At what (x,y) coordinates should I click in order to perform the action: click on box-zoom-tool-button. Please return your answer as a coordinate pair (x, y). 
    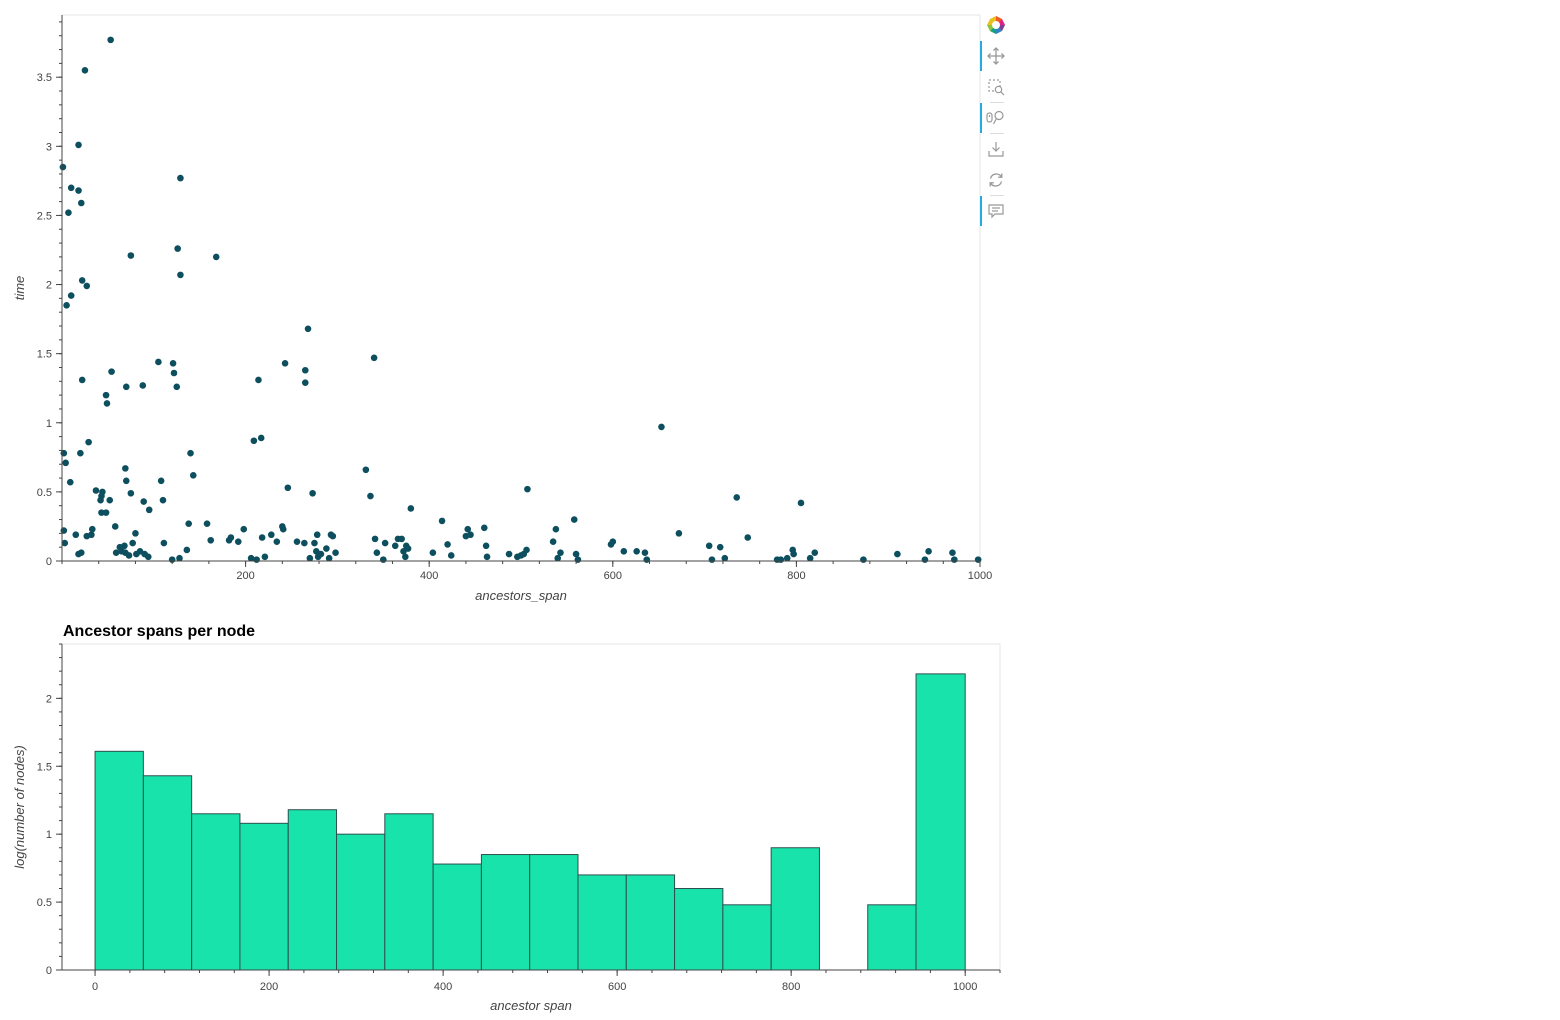
    Looking at the image, I should click on (995, 87).